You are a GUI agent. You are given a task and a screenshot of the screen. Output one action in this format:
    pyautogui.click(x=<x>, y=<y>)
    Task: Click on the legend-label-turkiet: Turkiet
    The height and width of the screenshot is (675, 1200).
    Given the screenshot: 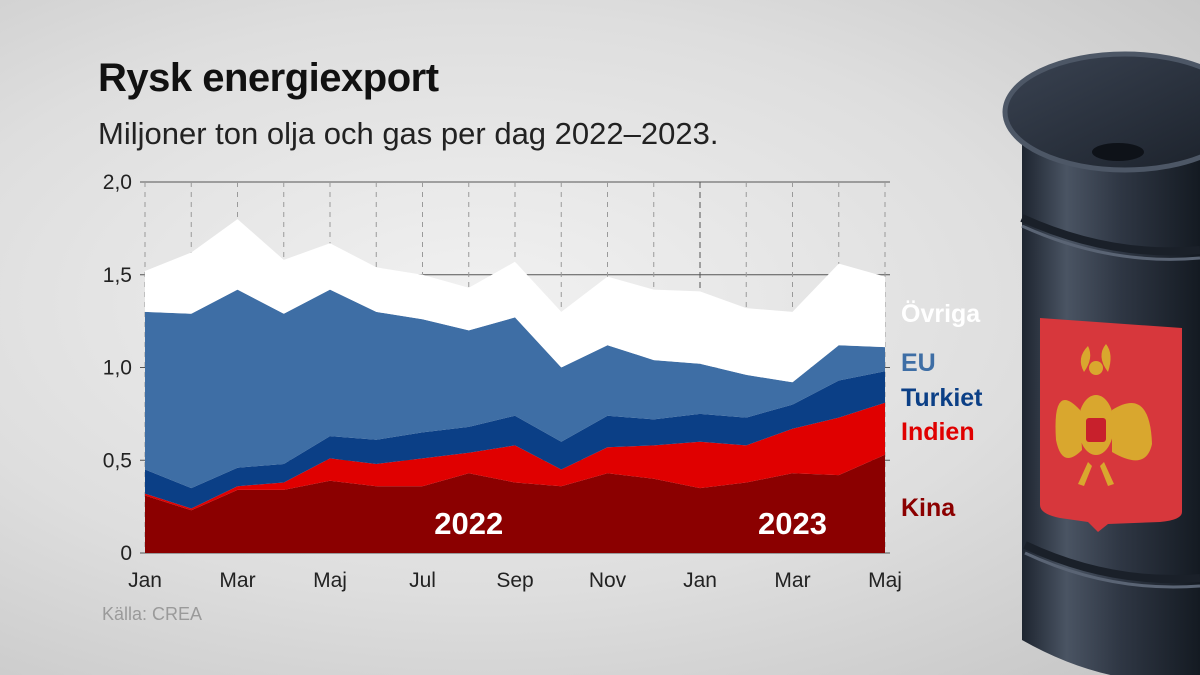 What is the action you would take?
    pyautogui.click(x=942, y=398)
    